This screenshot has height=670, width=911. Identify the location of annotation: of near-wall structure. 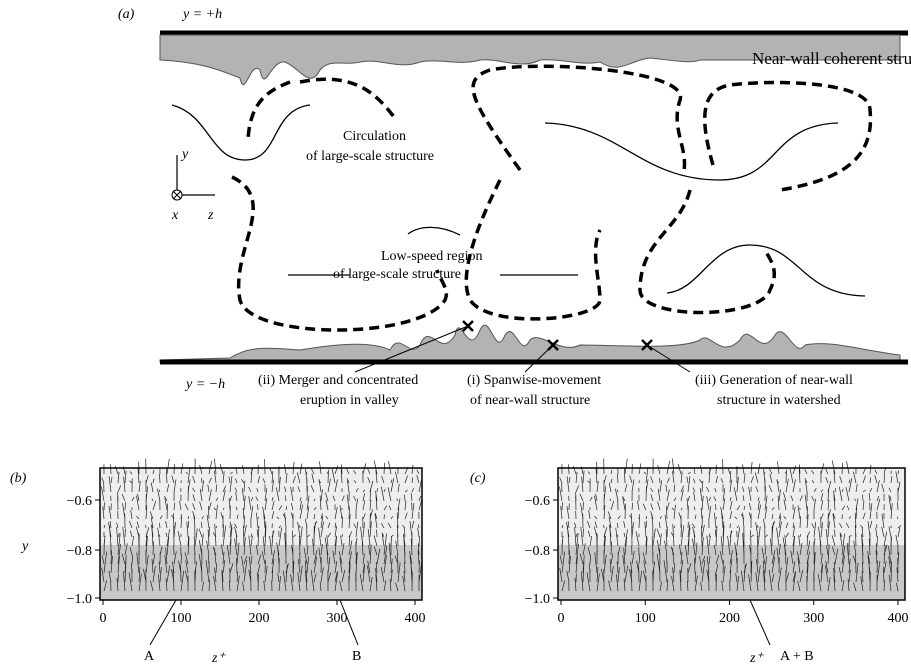
(530, 400).